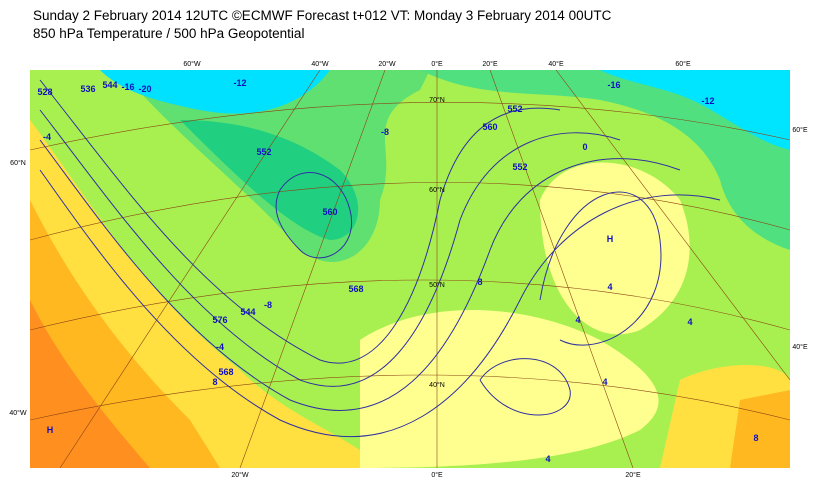 This screenshot has width=819, height=492. What do you see at coordinates (192, 64) in the screenshot?
I see `grid-label: 60°W` at bounding box center [192, 64].